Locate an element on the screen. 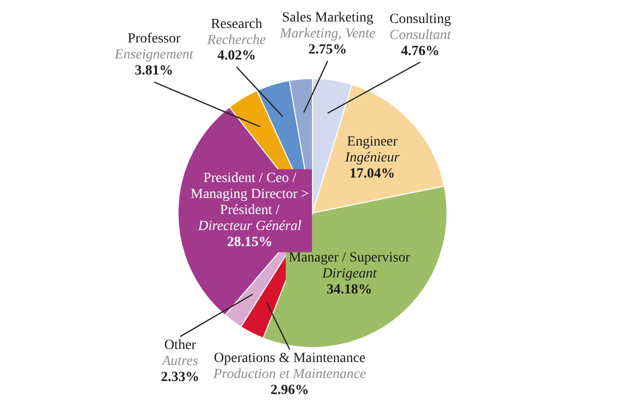 This screenshot has height=418, width=625. data-label: 17.04% is located at coordinates (373, 174).